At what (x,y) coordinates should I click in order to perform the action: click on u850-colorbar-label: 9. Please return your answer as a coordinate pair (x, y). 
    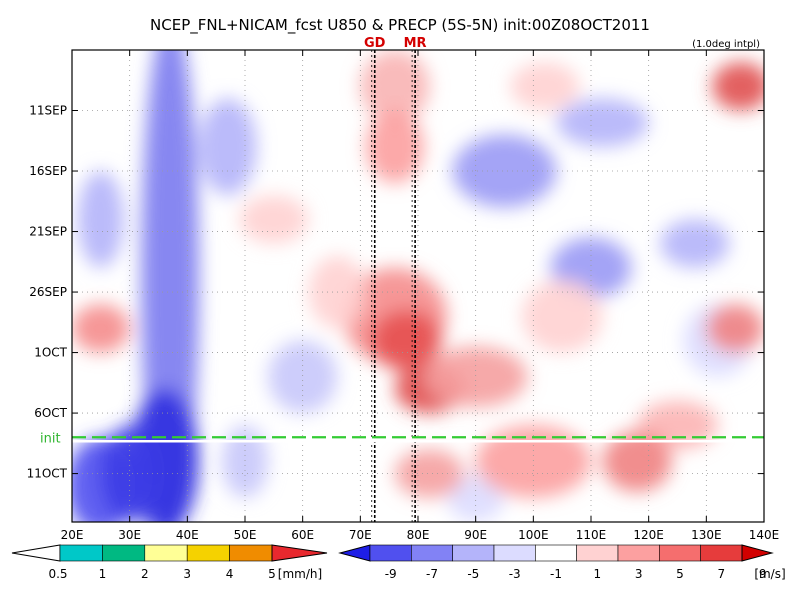
    Looking at the image, I should click on (763, 574).